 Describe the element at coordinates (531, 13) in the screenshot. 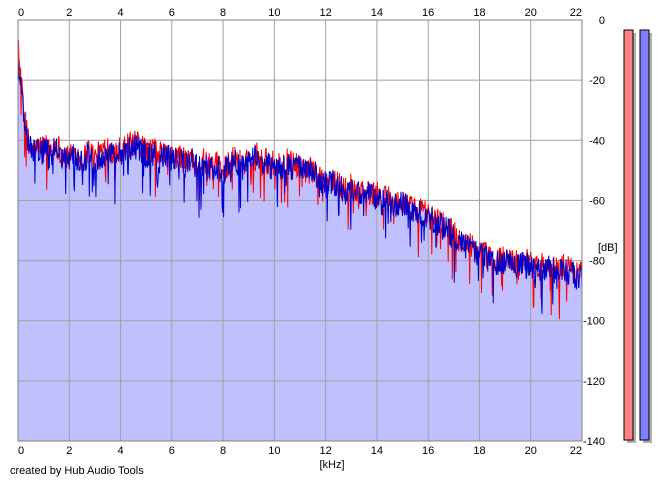

I see `x-tick-top-10: 20` at that location.